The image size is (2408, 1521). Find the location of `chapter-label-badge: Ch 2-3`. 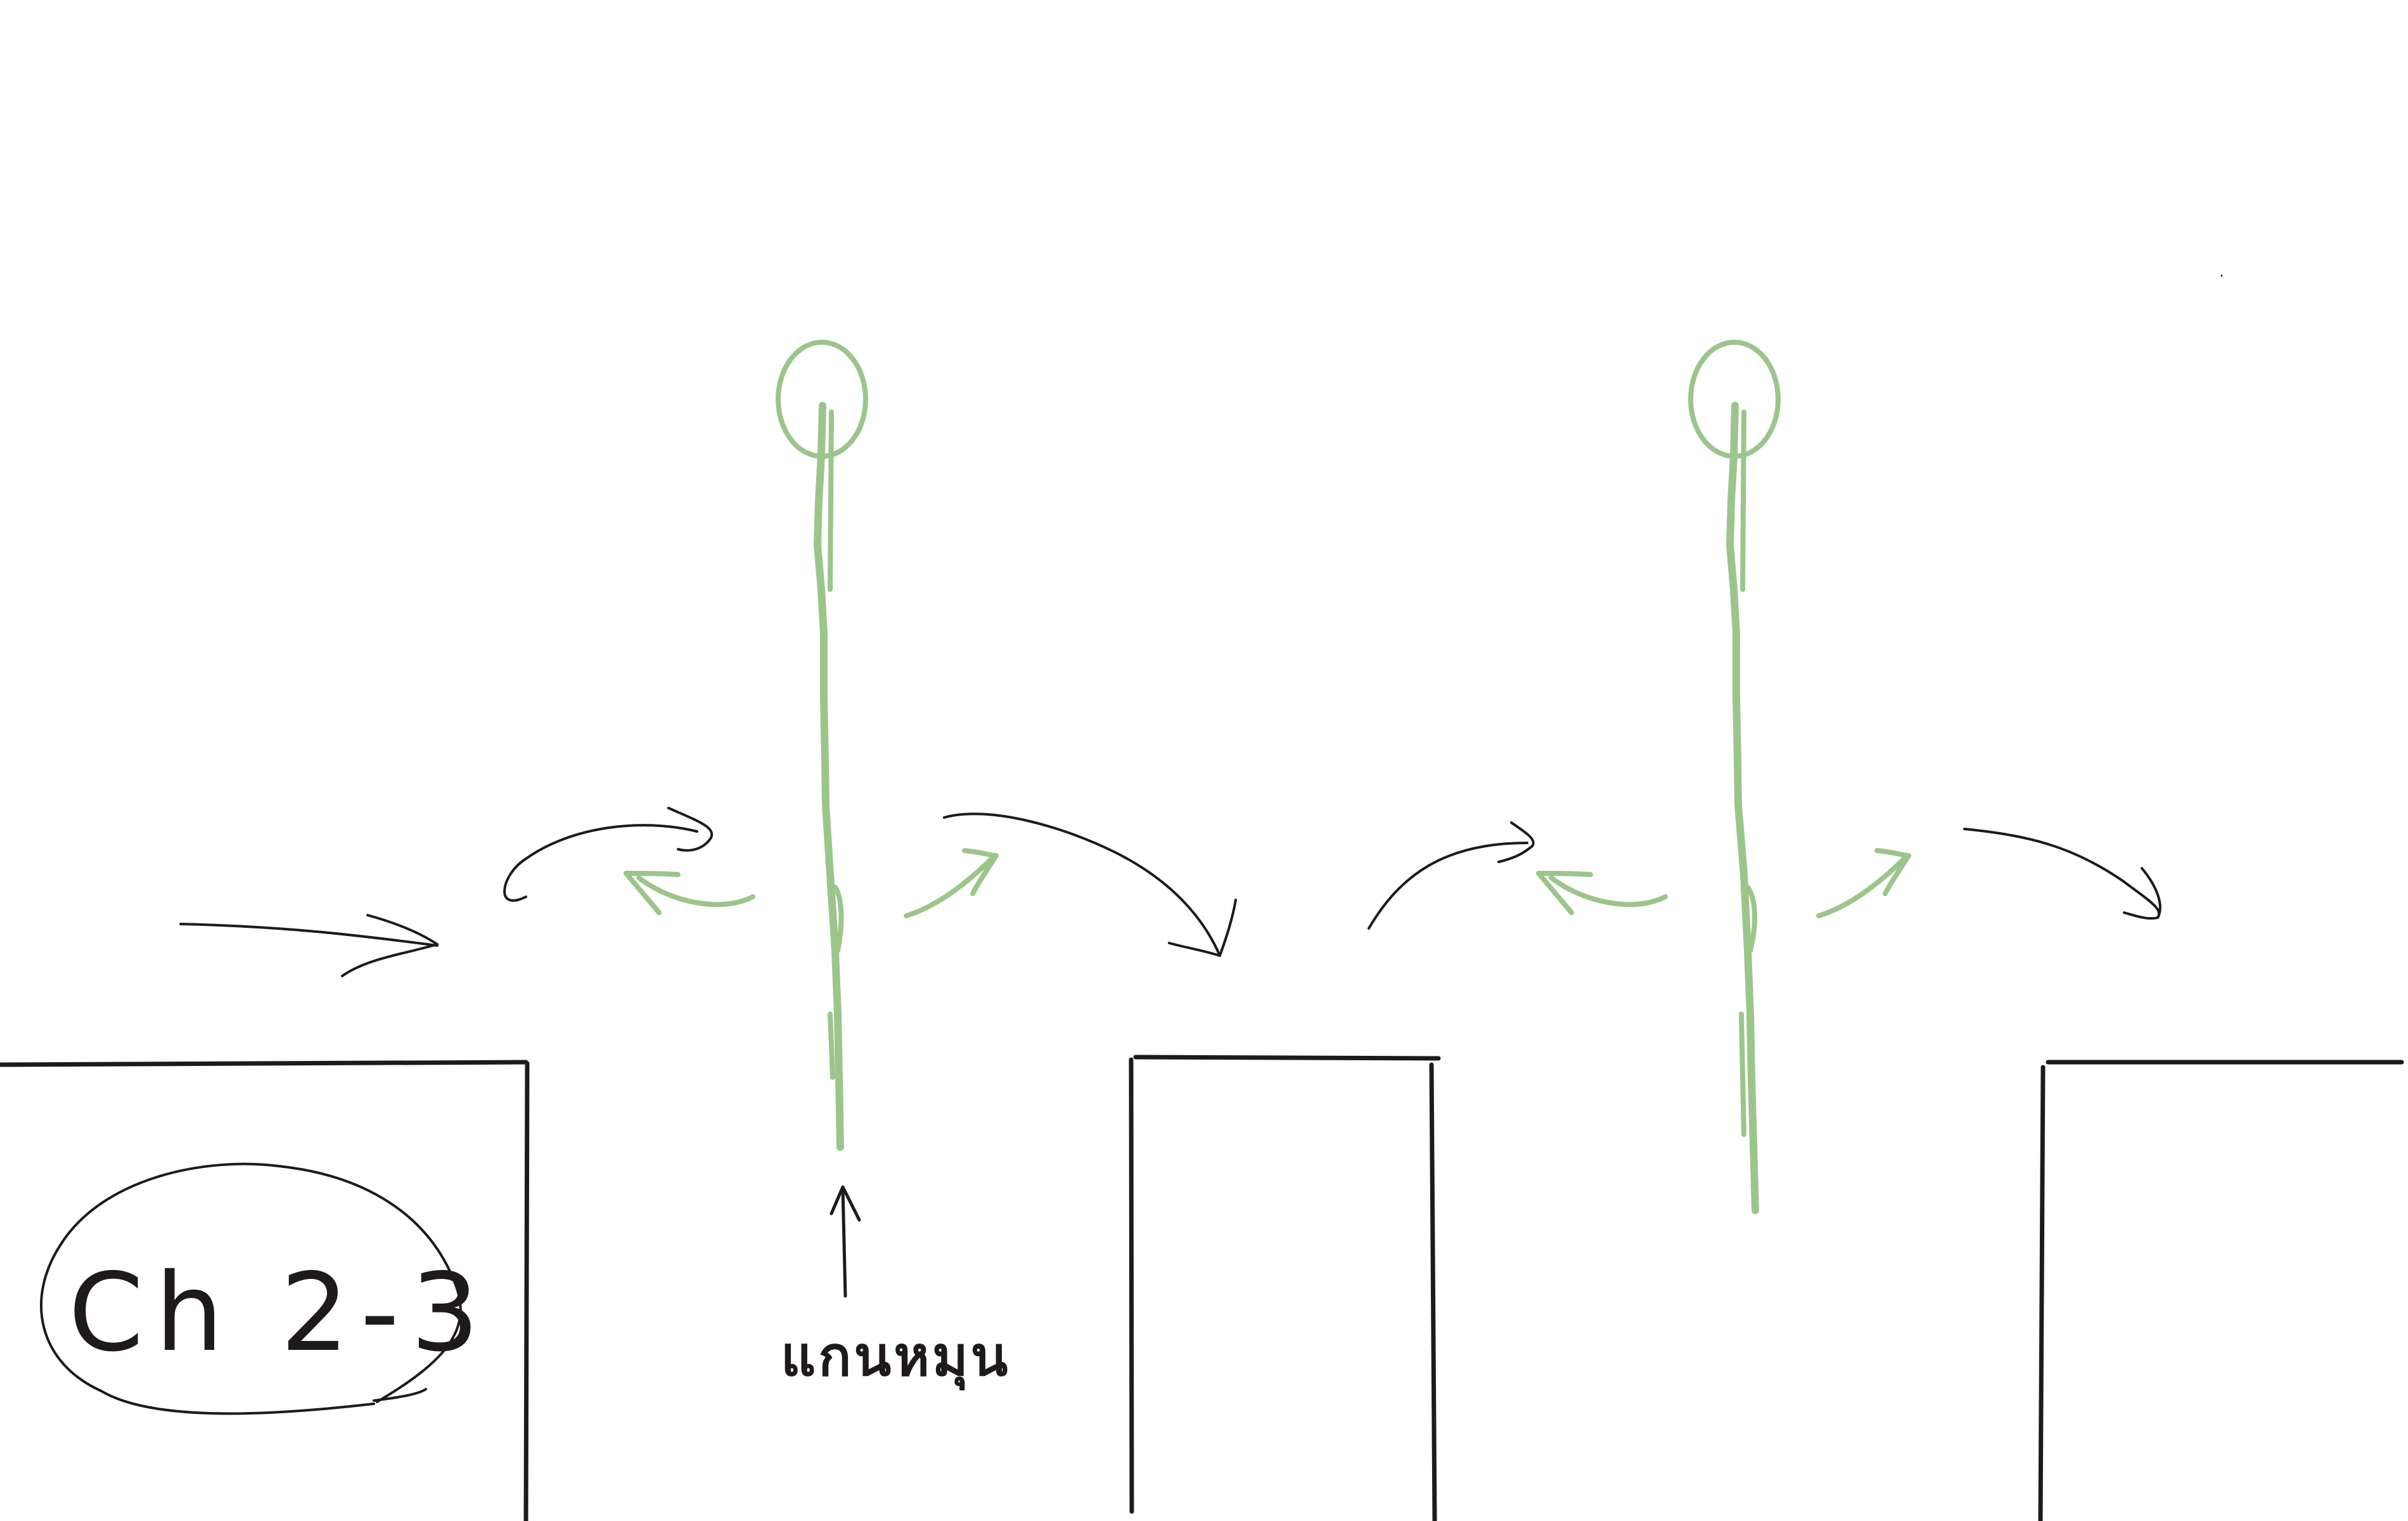

chapter-label-badge: Ch 2-3 is located at coordinates (265, 1288).